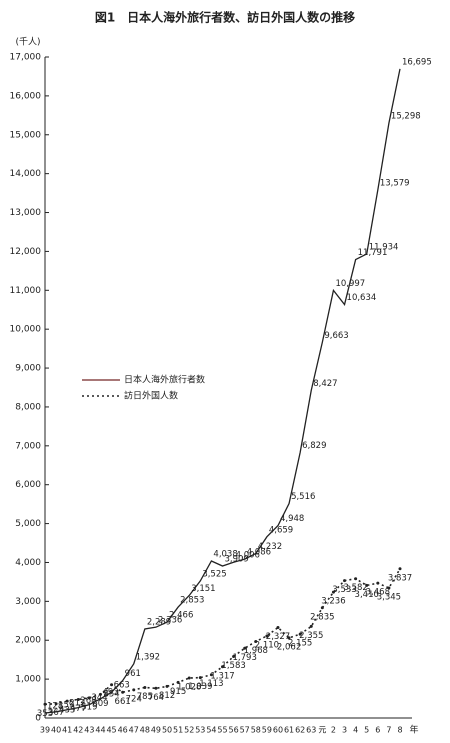 Image resolution: width=450 pixels, height=743 pixels. I want to click on value-label: 477, so click(78, 709).